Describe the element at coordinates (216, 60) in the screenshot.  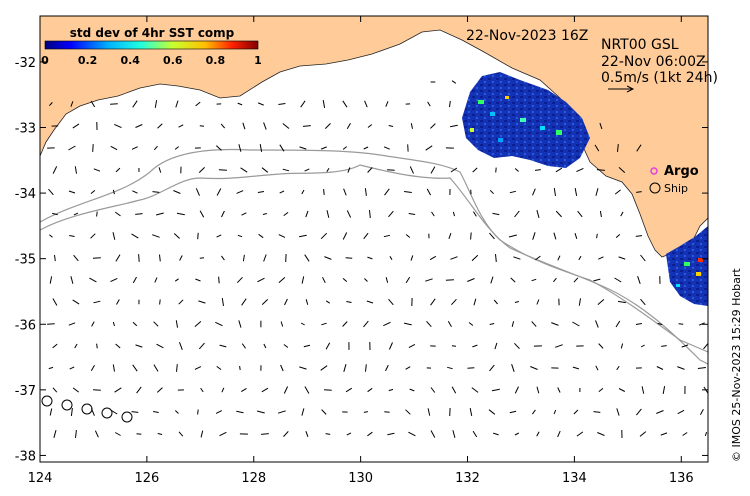
I see `colorbar-tick-label: 0.8` at that location.